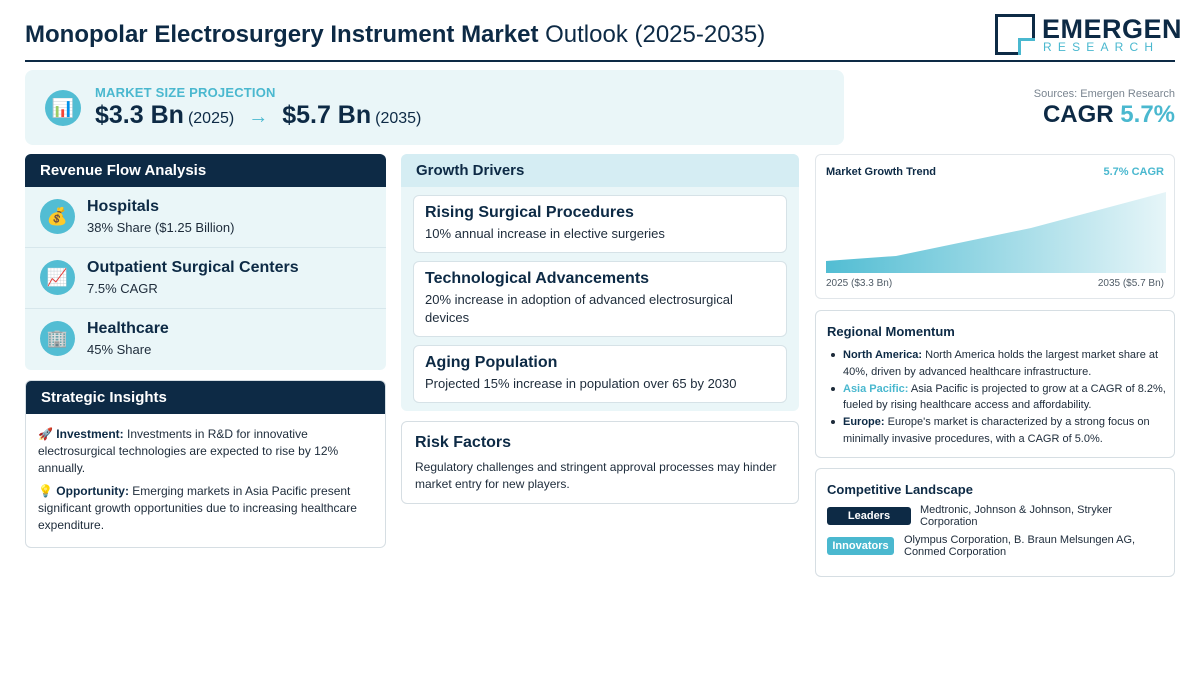 The height and width of the screenshot is (700, 1200). I want to click on innovators-badge: Innovators, so click(860, 546).